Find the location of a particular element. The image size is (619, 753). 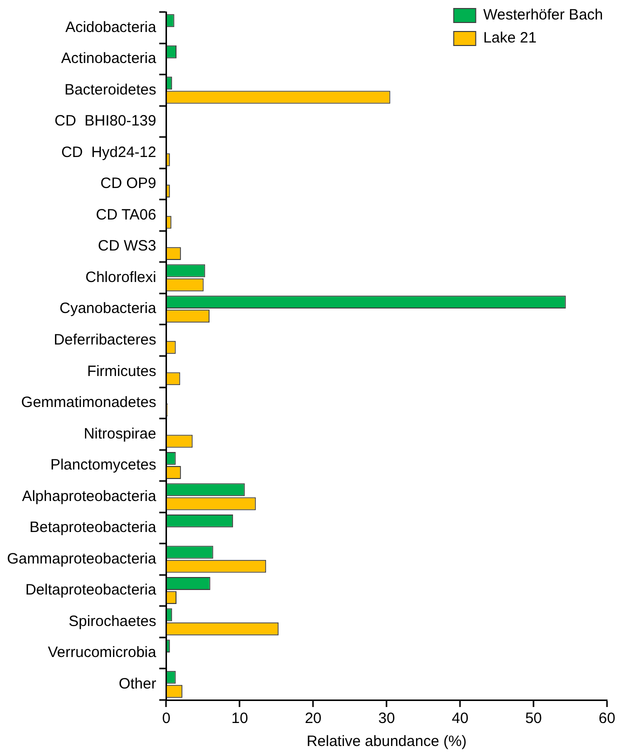

y-tick-label: Acidobacteria is located at coordinates (111, 27).